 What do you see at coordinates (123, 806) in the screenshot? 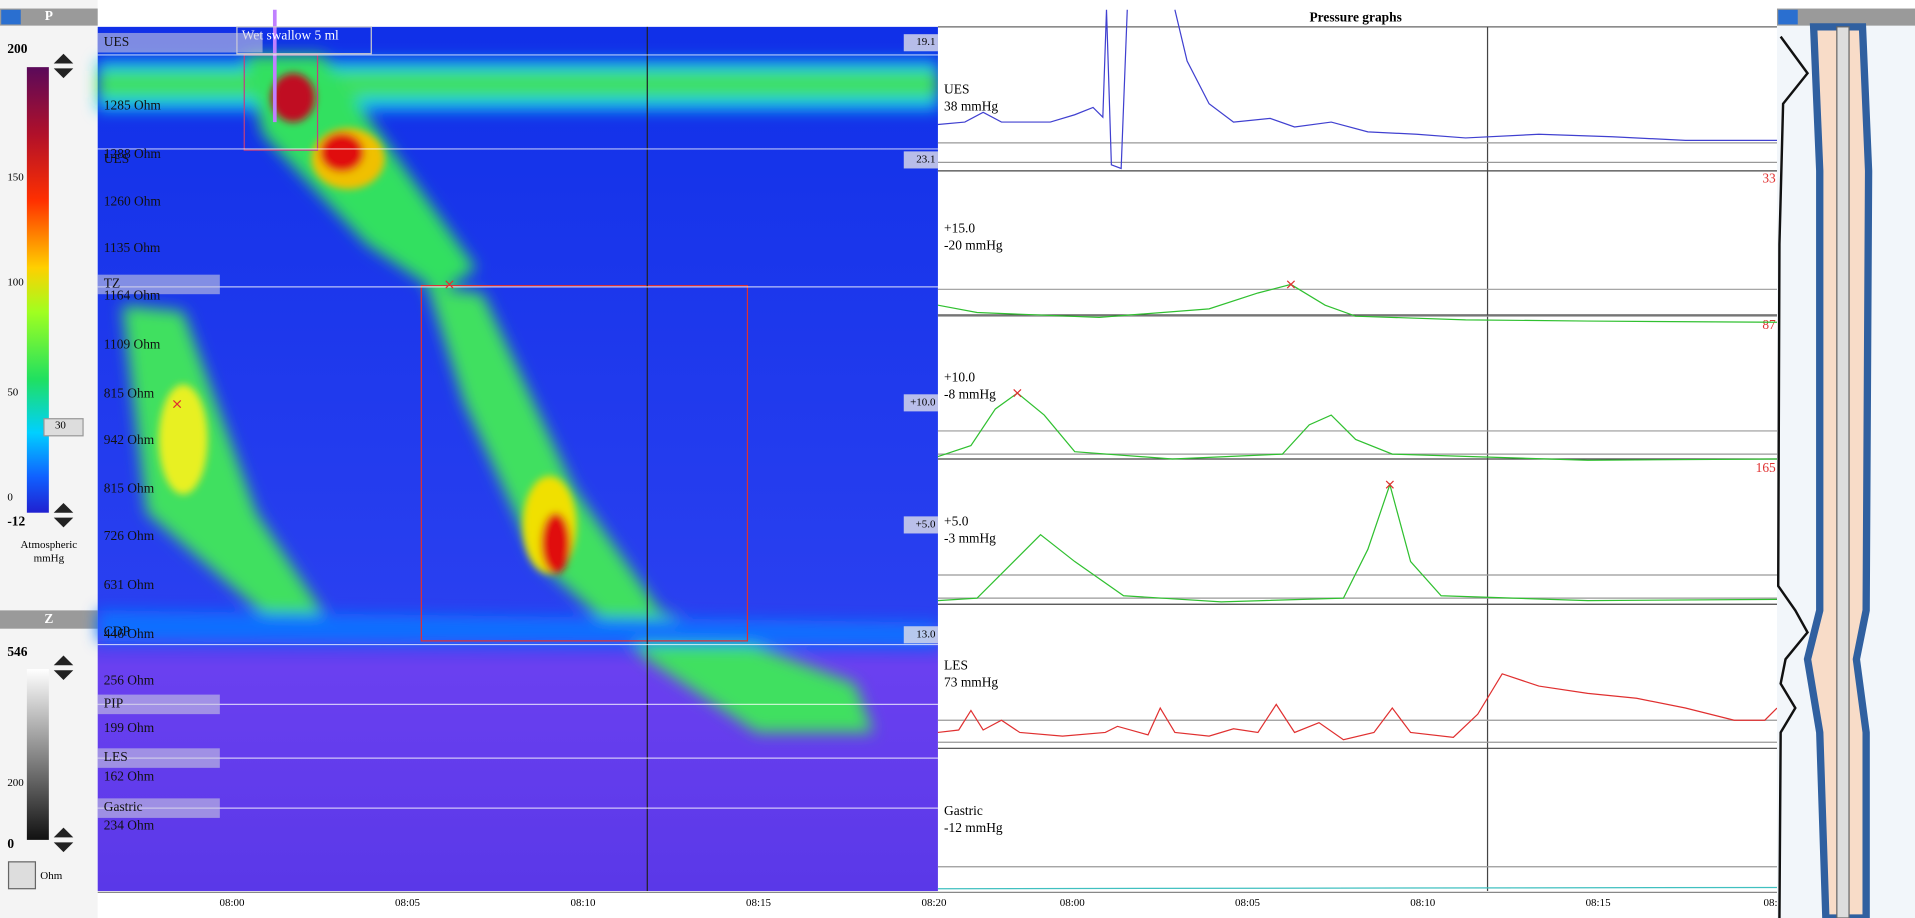
I see `channel-label: Gastric` at bounding box center [123, 806].